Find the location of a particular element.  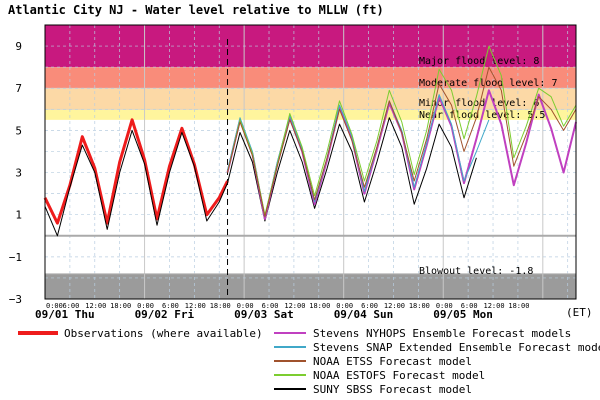

level-label: Moderate flood level: 7 is located at coordinates (488, 83).